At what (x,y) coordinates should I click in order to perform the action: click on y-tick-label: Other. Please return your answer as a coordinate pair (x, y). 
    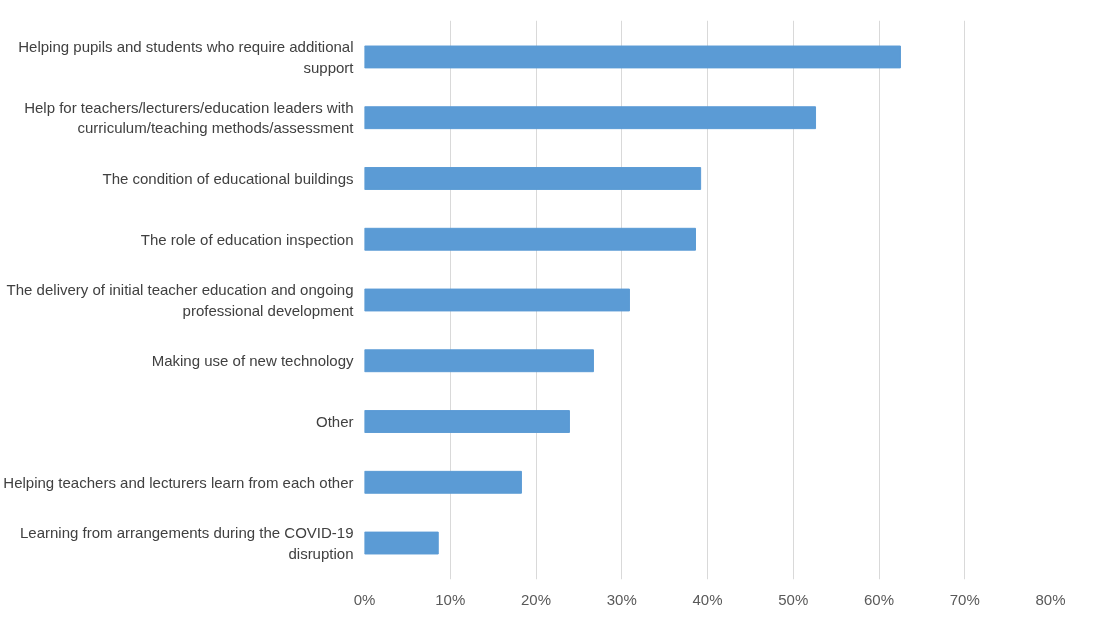
    Looking at the image, I should click on (334, 422).